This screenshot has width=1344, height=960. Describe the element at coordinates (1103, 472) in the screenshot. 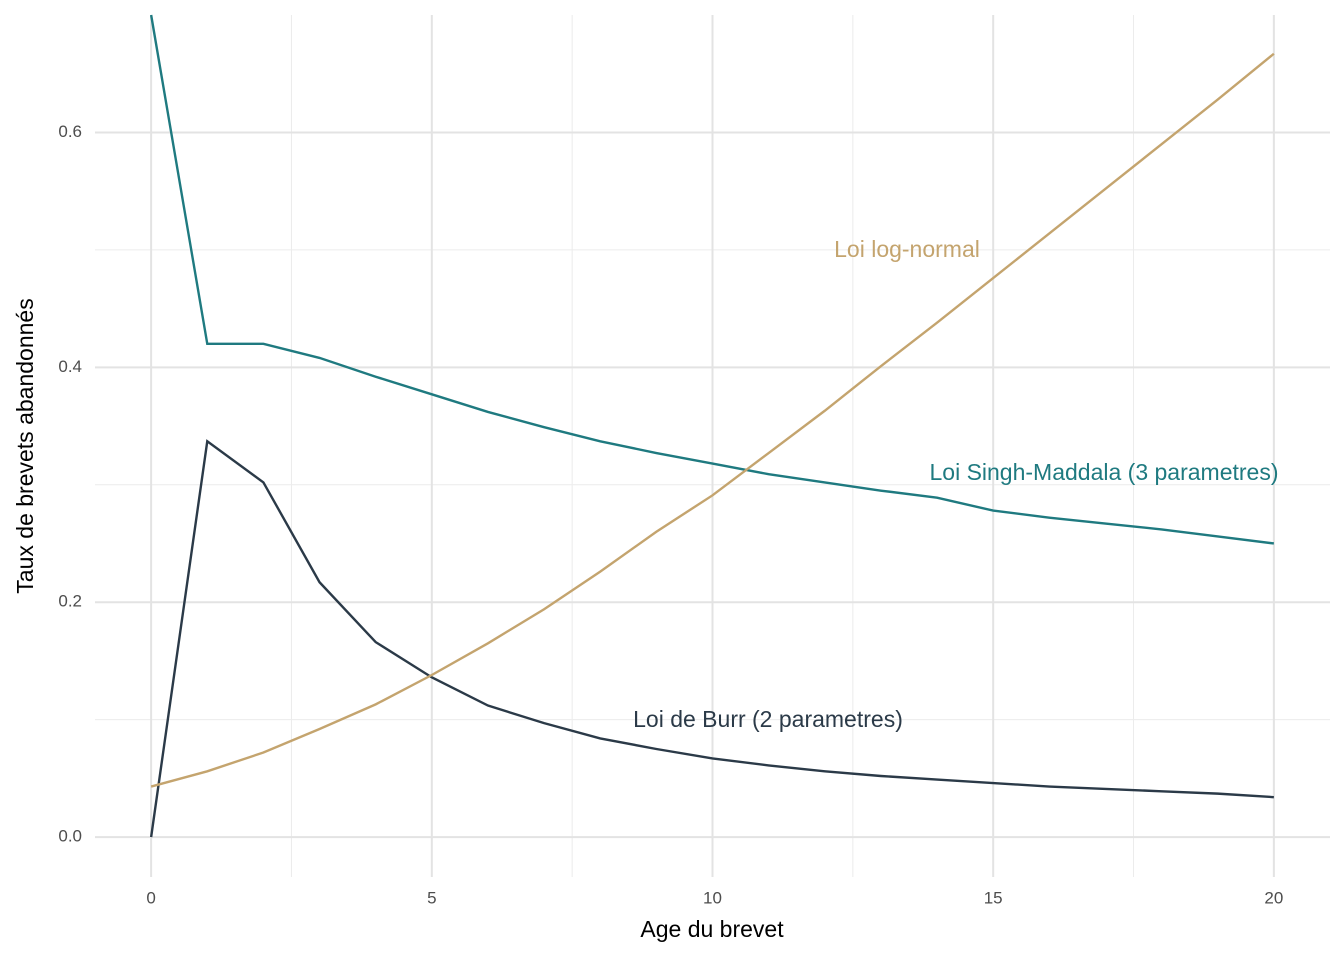

I see `series-label: Loi Singh-Maddala (3 parametres)` at that location.